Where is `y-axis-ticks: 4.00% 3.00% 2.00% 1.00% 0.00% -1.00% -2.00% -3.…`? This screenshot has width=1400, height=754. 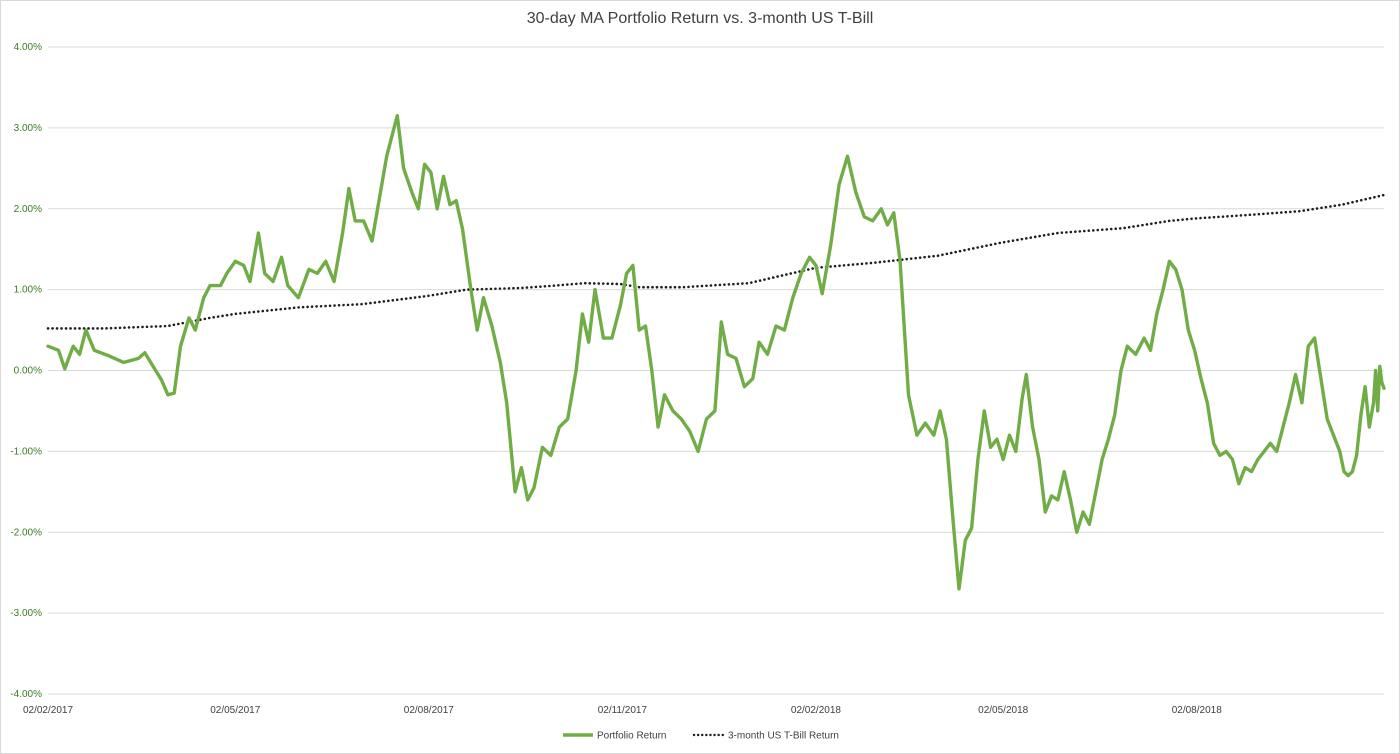
y-axis-ticks: 4.00% 3.00% 2.00% 1.00% 0.00% -1.00% -2.00% -3.… is located at coordinates (26, 371).